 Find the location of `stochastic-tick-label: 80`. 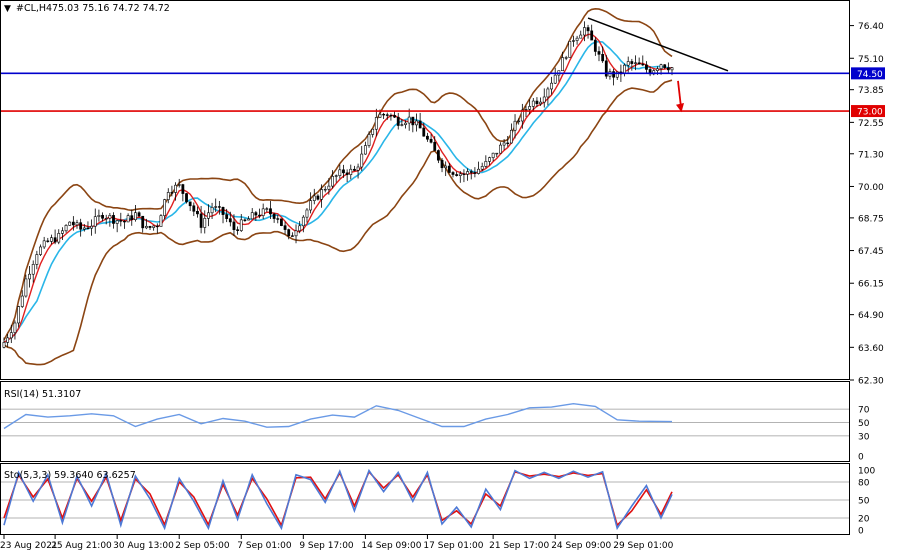

stochastic-tick-label: 80 is located at coordinates (864, 484).